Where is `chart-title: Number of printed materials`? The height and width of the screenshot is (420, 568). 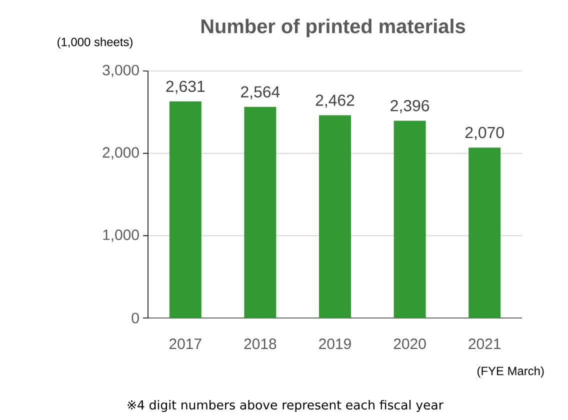
chart-title: Number of printed materials is located at coordinates (333, 28).